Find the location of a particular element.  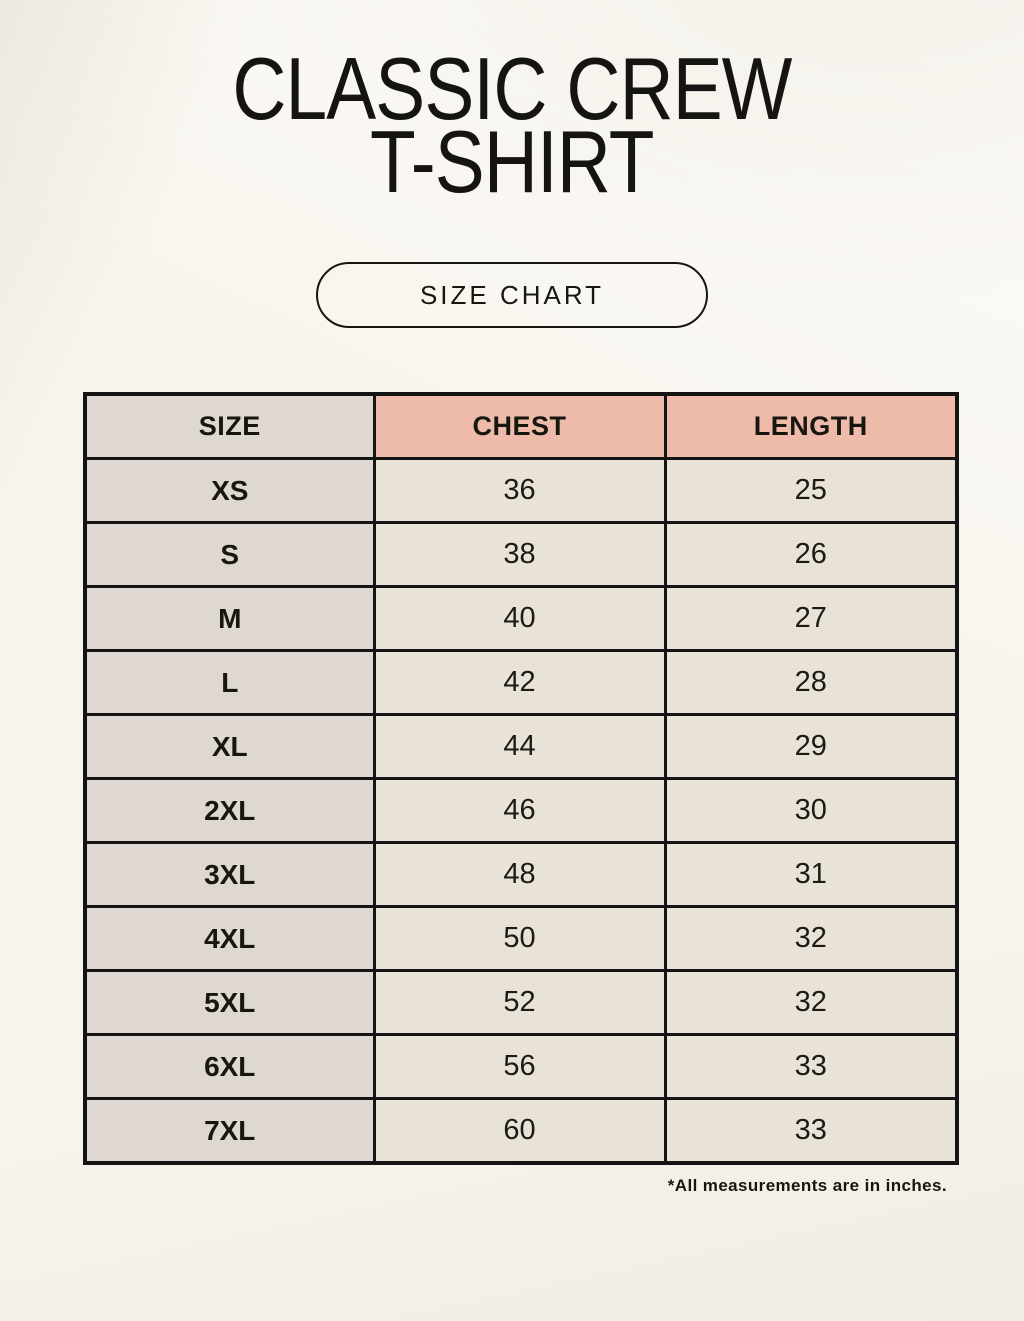

chest-value: 40 is located at coordinates (519, 619).